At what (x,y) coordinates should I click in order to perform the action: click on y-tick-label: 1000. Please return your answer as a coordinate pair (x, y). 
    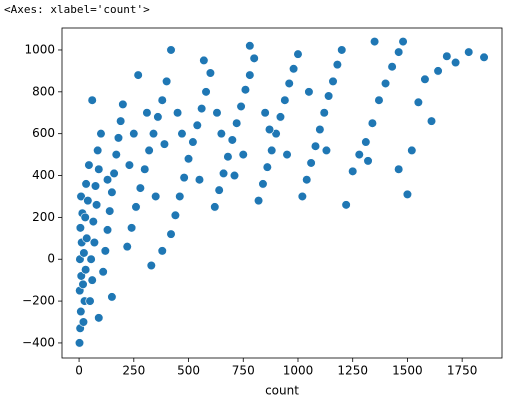
    Looking at the image, I should click on (39, 49).